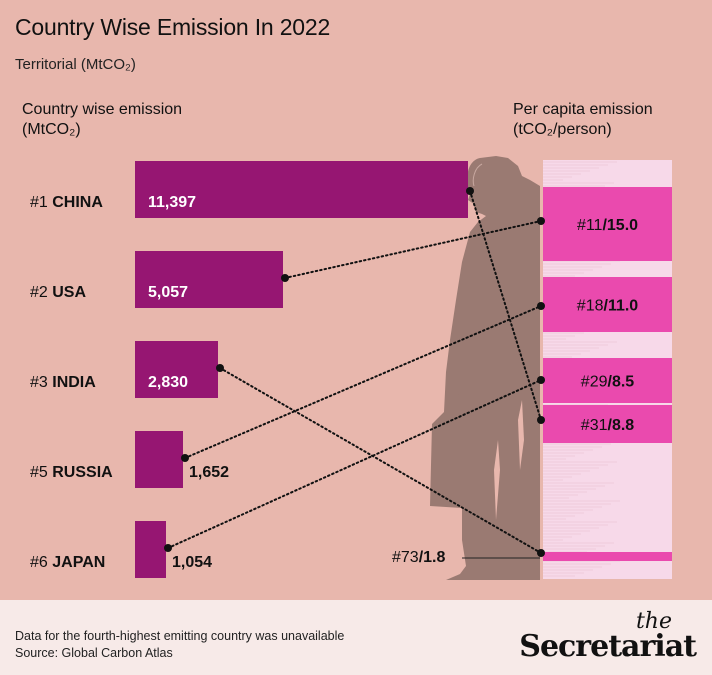 This screenshot has height=675, width=712. Describe the element at coordinates (69, 292) in the screenshot. I see `country-name: USA` at that location.